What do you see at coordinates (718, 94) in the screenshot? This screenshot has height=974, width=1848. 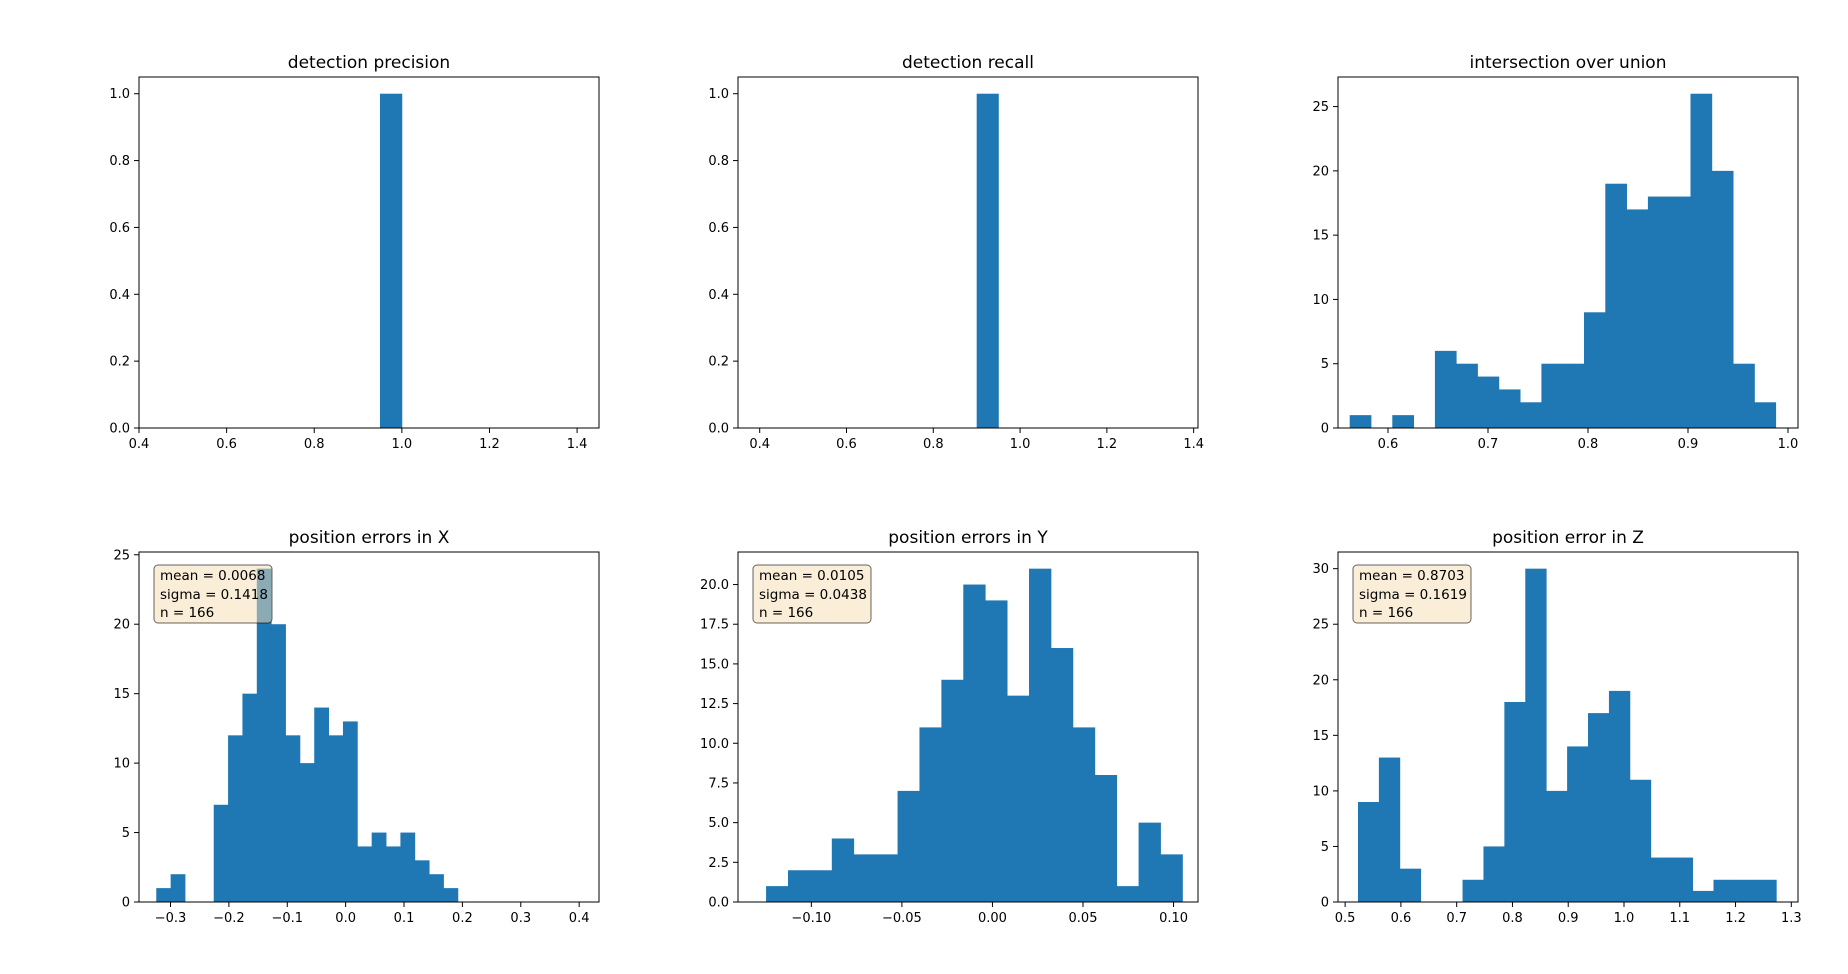 I see `y-tick-label: 1.0` at bounding box center [718, 94].